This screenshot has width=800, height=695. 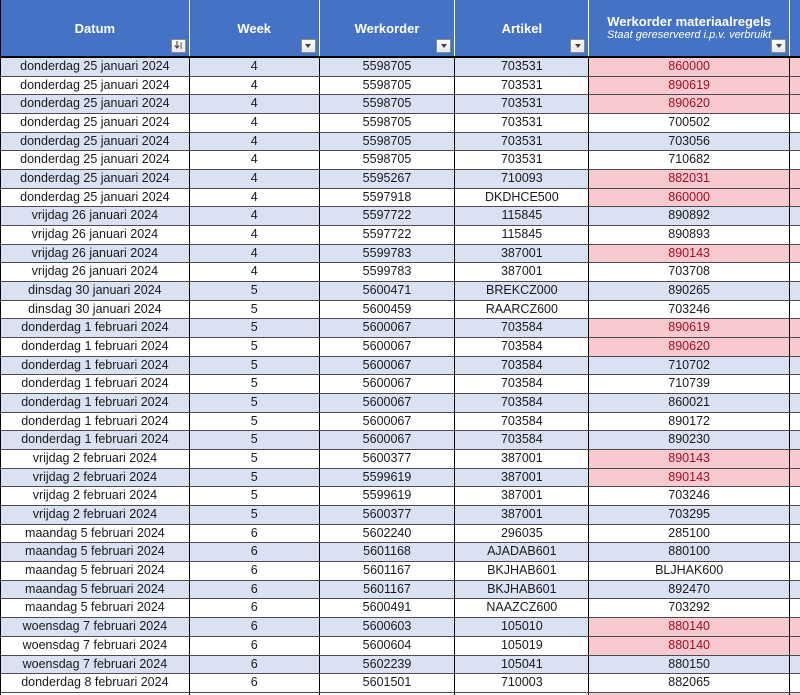 What do you see at coordinates (689, 235) in the screenshot?
I see `cell-materiaalregels: 890893` at bounding box center [689, 235].